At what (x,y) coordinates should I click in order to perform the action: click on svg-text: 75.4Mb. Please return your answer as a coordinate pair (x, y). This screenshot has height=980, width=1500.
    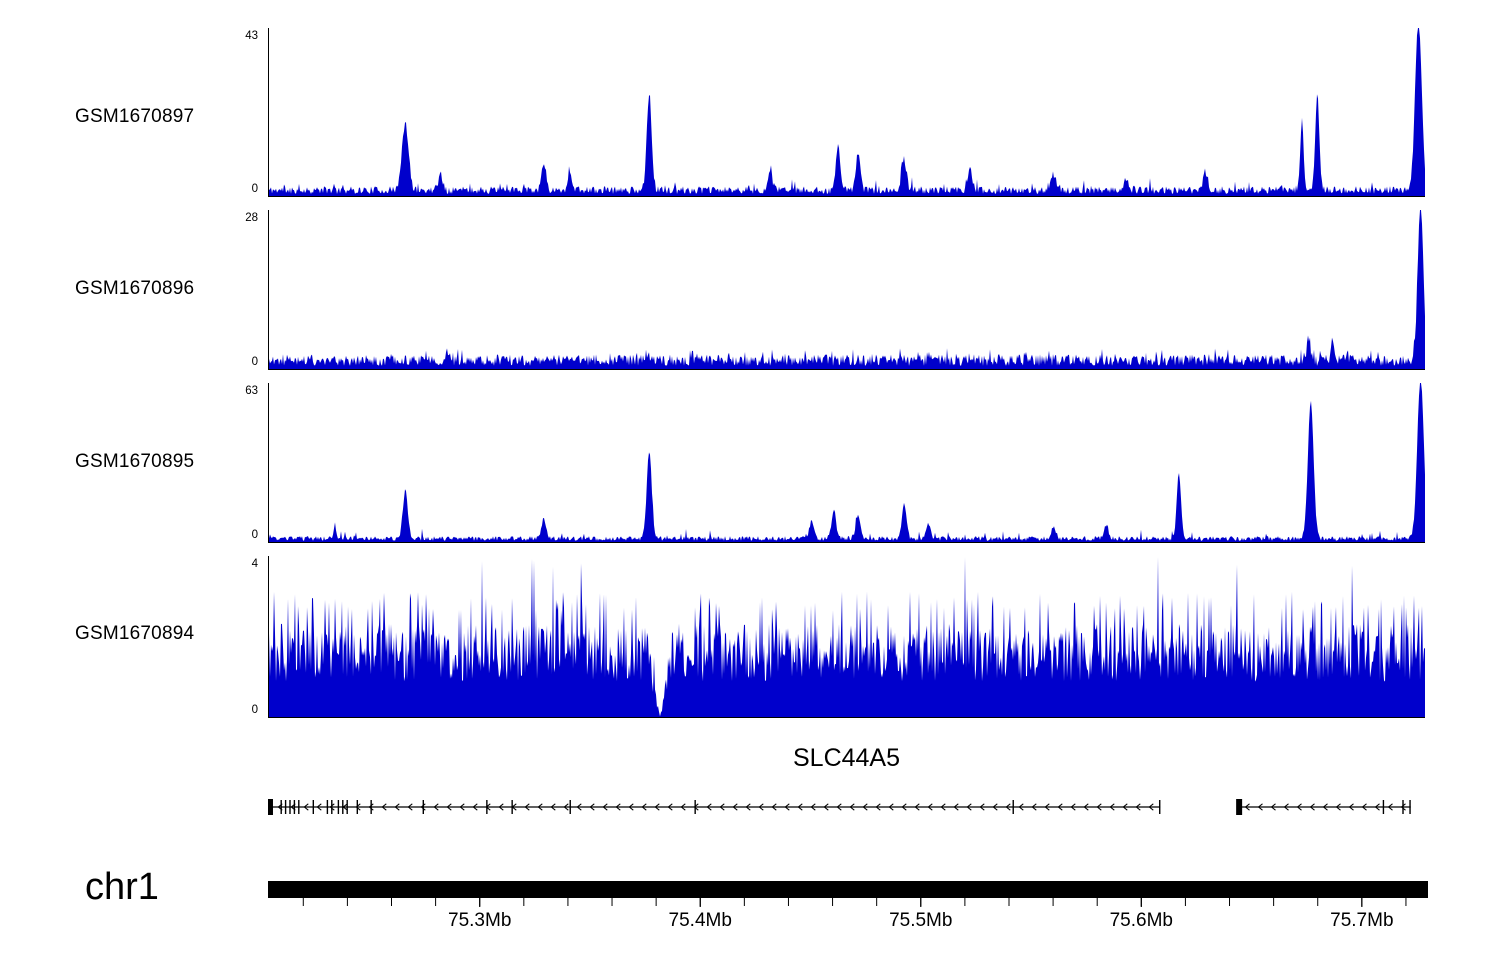
    Looking at the image, I should click on (700, 920).